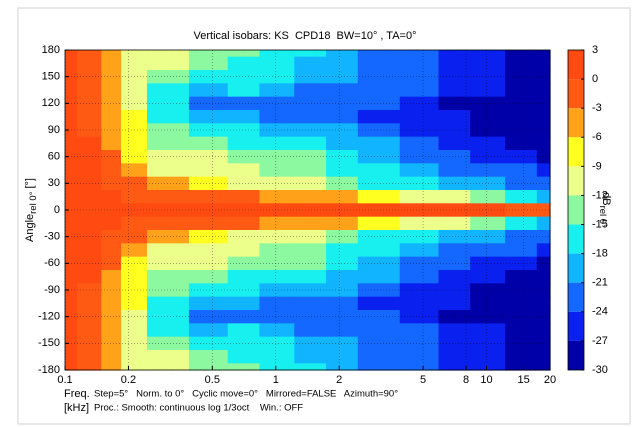 This screenshot has height=427, width=637. Describe the element at coordinates (54, 157) in the screenshot. I see `y-tick-label: 60` at that location.